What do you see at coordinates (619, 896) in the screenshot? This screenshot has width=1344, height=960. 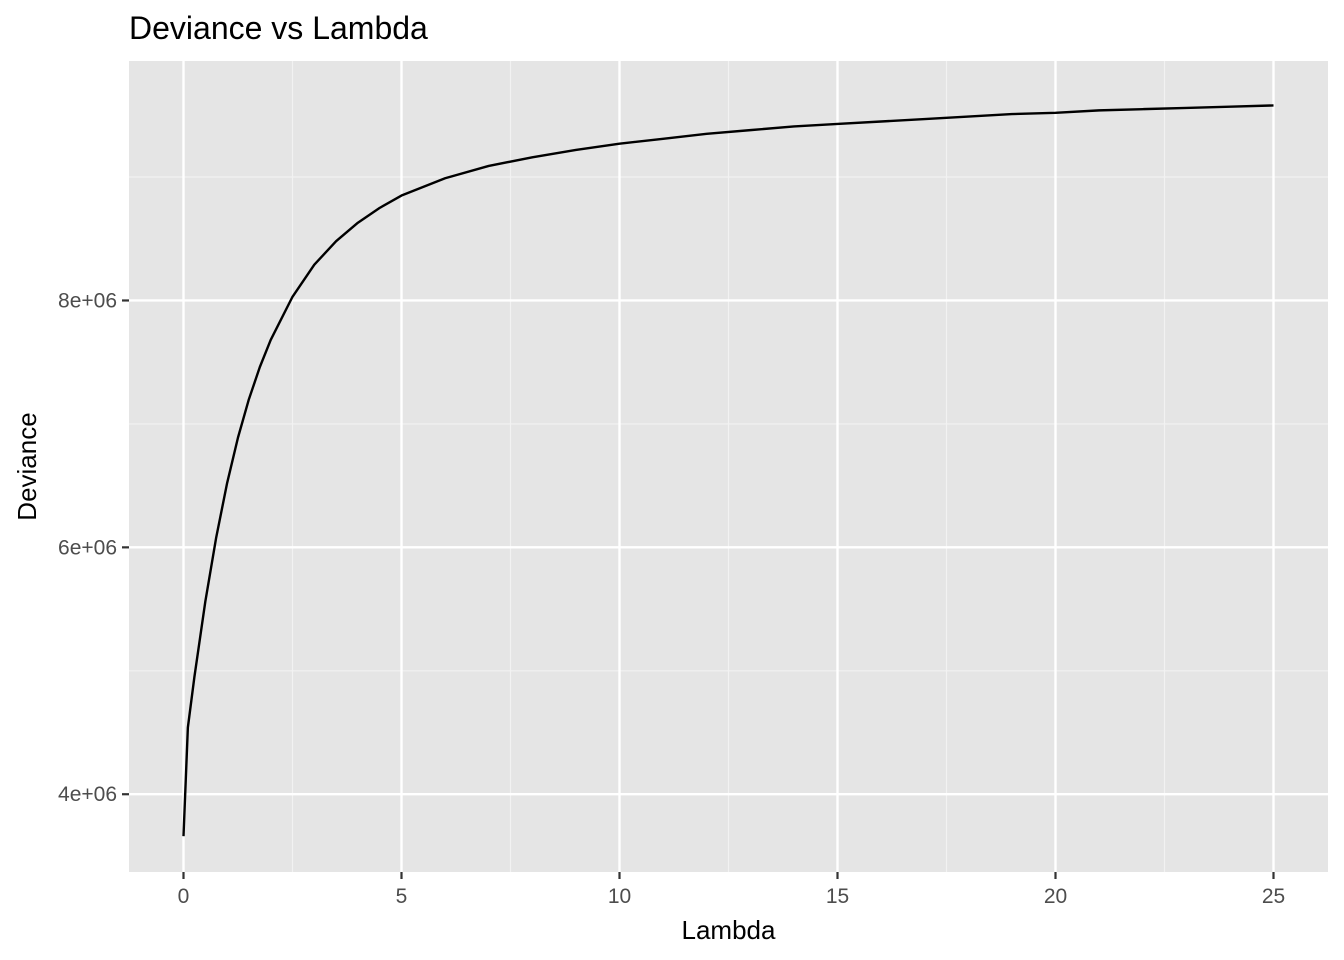 I see `x-tick-label: 10` at bounding box center [619, 896].